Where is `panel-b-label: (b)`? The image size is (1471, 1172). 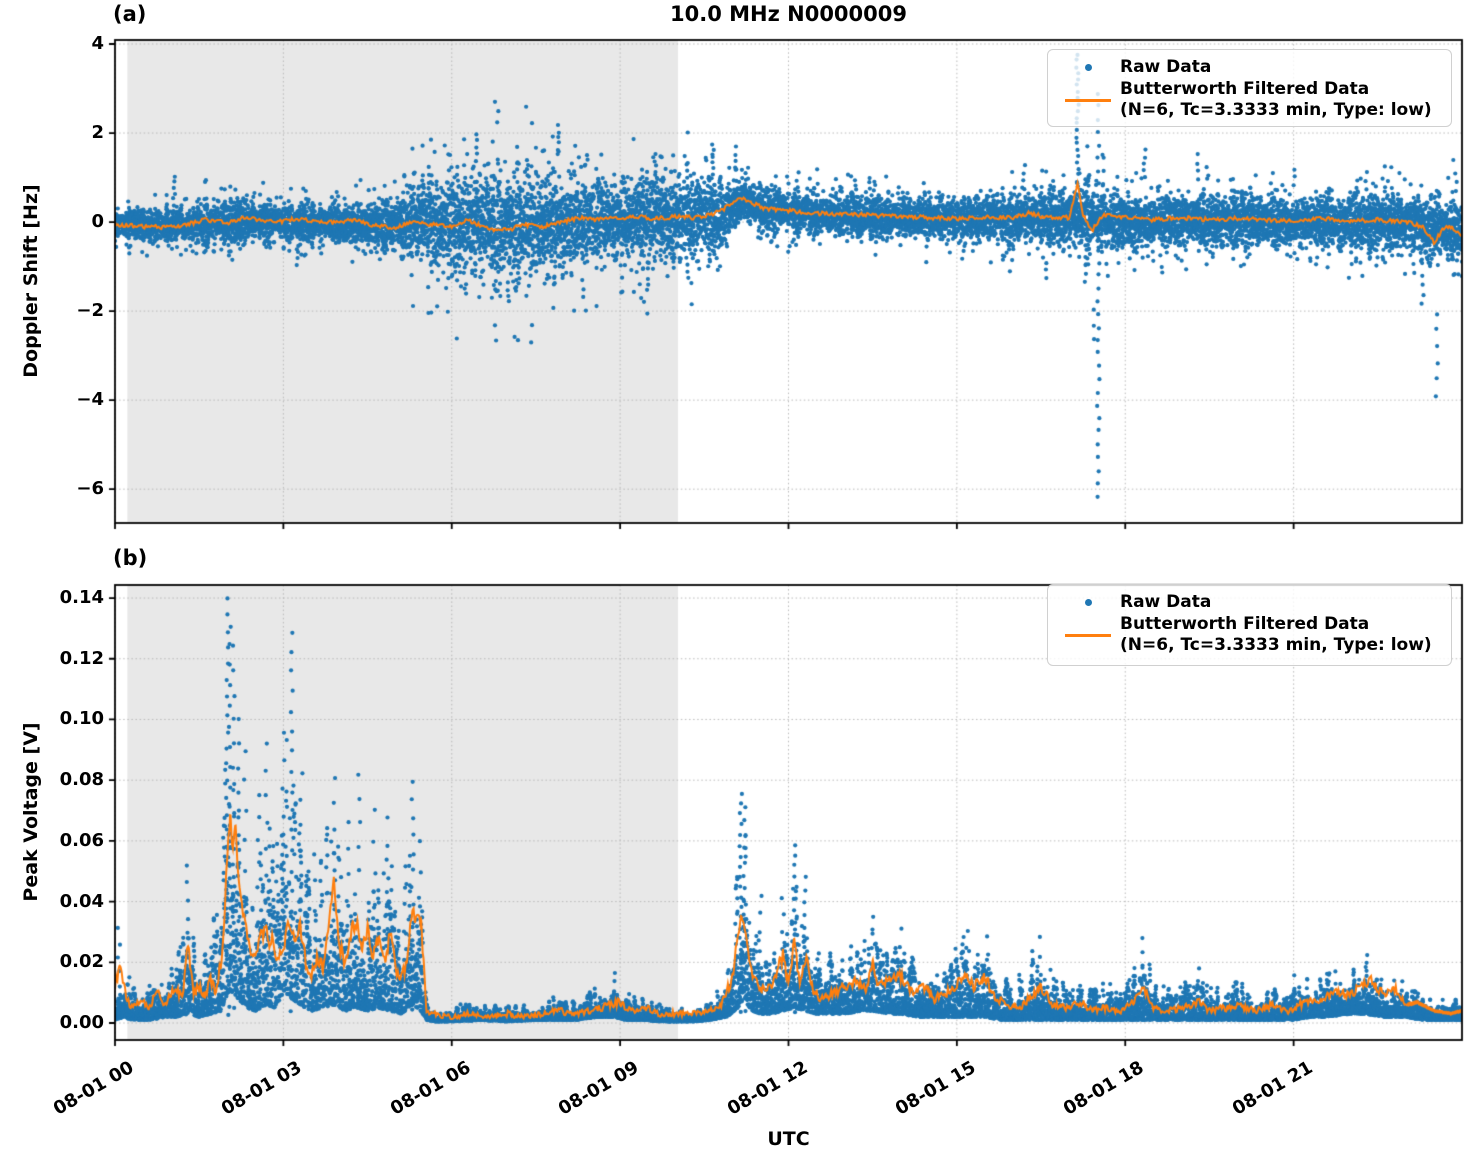
panel-b-label: (b) is located at coordinates (130, 558).